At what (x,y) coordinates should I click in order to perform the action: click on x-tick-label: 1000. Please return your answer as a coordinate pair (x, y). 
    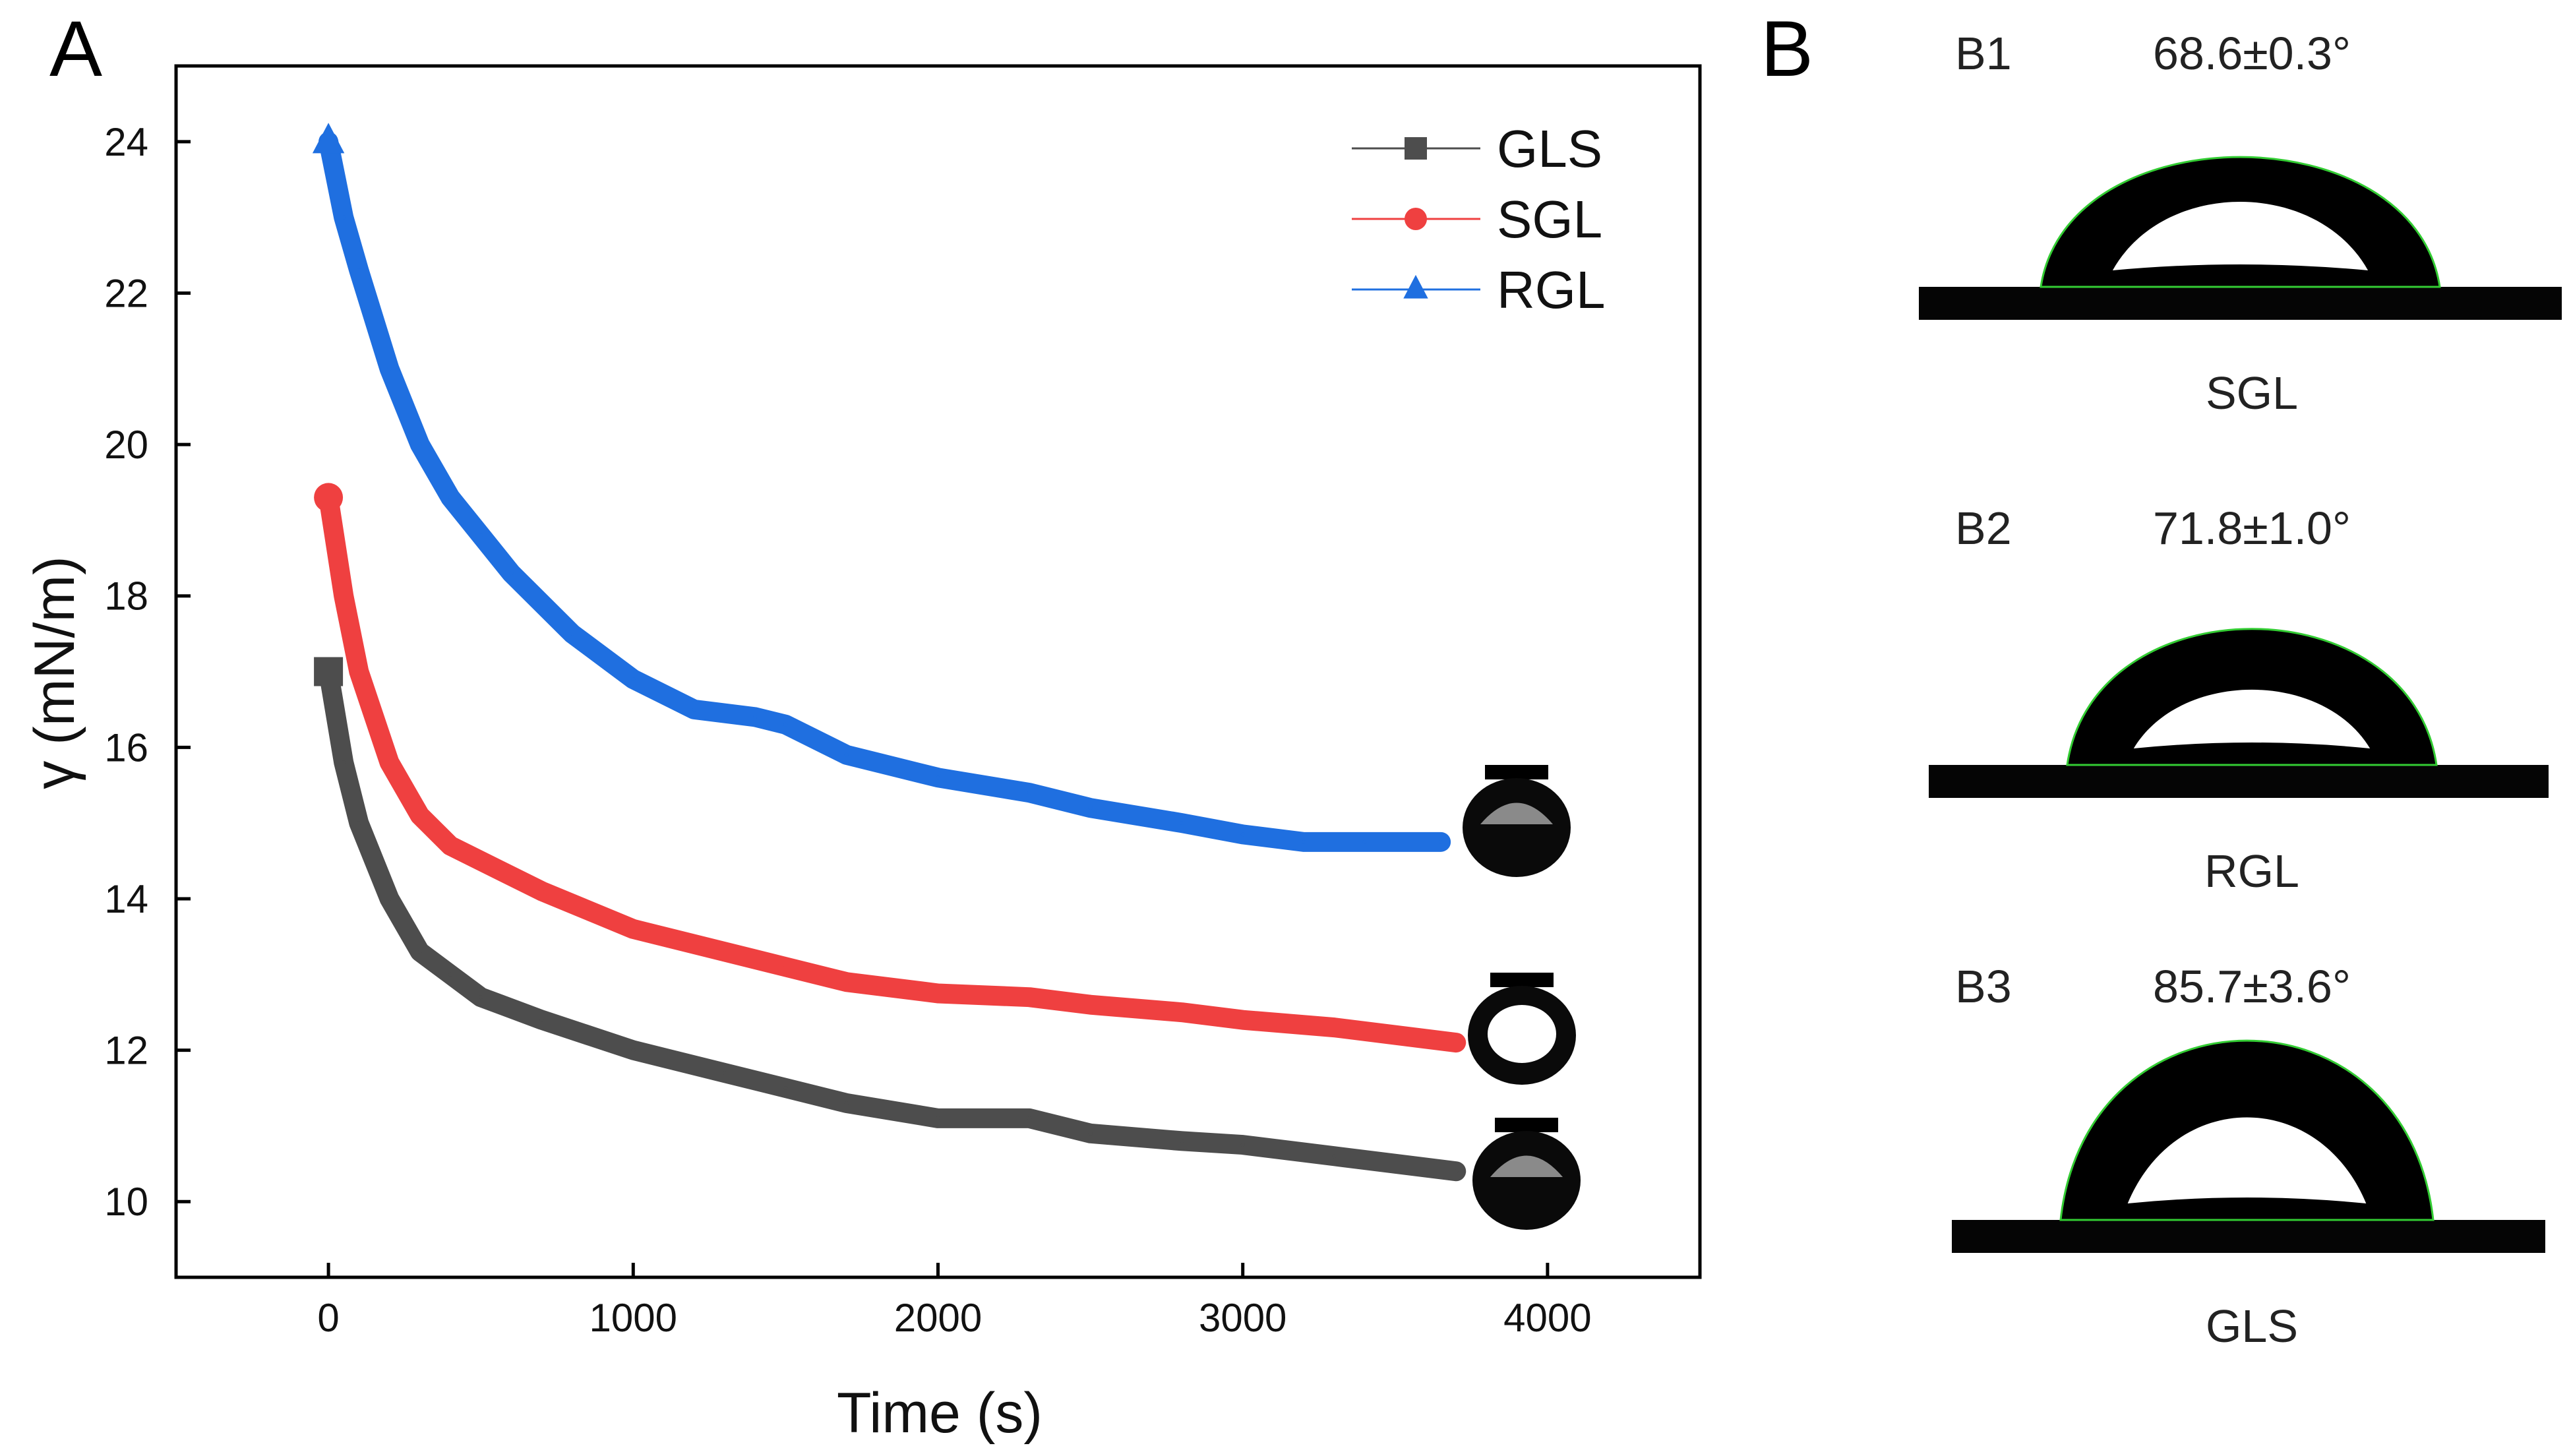
    Looking at the image, I should click on (633, 1318).